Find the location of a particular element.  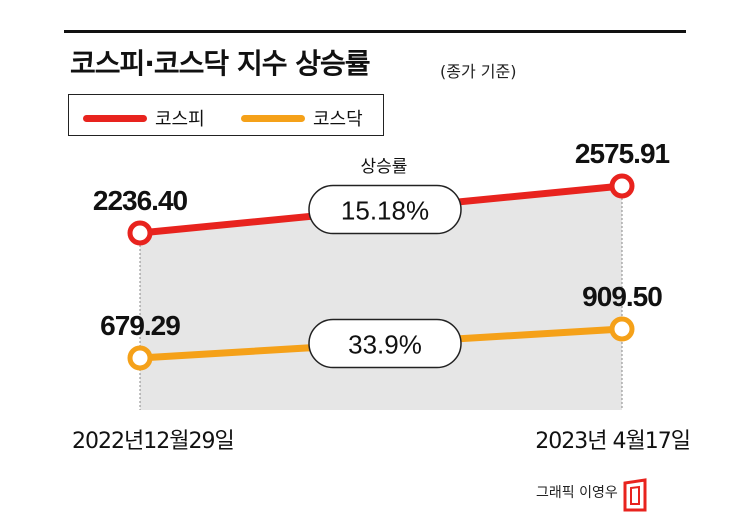

graphic-credit: 그래픽 이영우 is located at coordinates (577, 493).